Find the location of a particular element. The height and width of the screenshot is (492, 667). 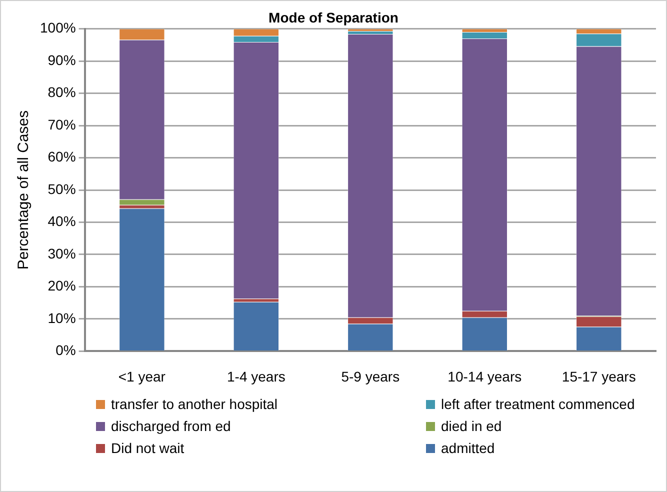

legend-label: Did not wait is located at coordinates (147, 448).